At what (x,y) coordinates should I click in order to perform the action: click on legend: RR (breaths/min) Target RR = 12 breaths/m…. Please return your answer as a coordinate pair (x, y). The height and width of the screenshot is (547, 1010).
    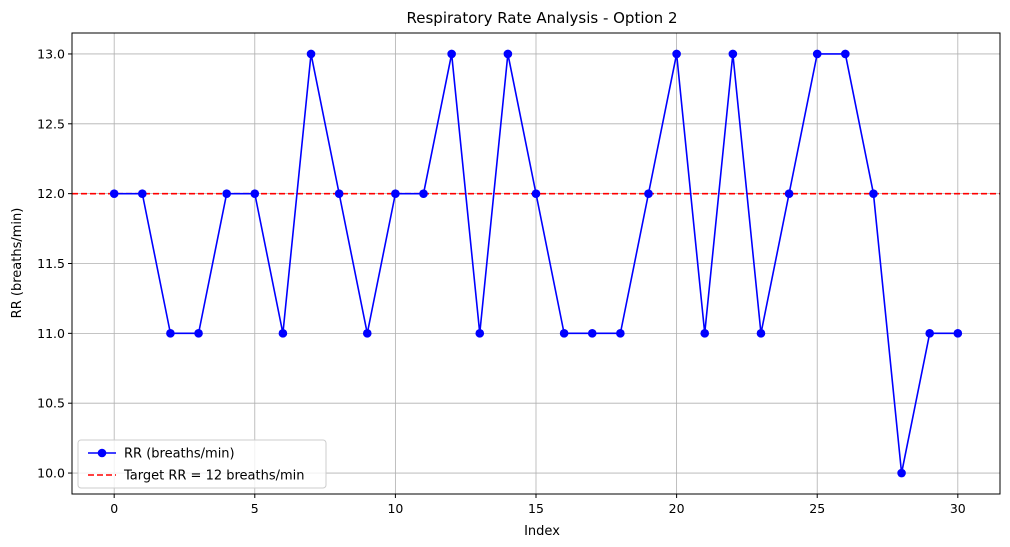
    Looking at the image, I should click on (202, 464).